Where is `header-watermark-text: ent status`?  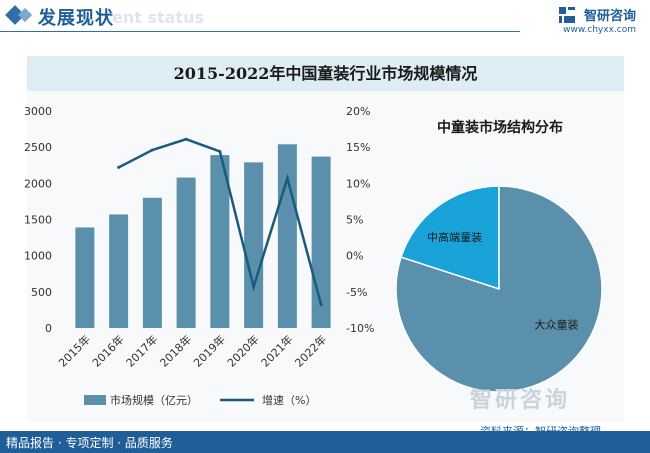
header-watermark-text: ent status is located at coordinates (158, 17).